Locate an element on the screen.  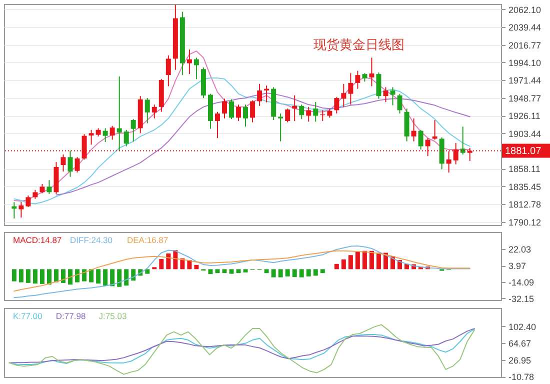
series-label: DEA:16.87 is located at coordinates (147, 240).